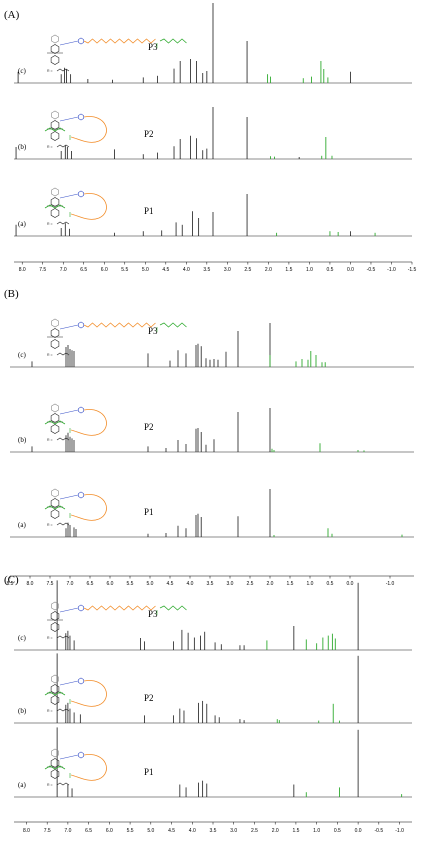  What do you see at coordinates (268, 270) in the screenshot?
I see `x-tick-label: 2.0` at bounding box center [268, 270].